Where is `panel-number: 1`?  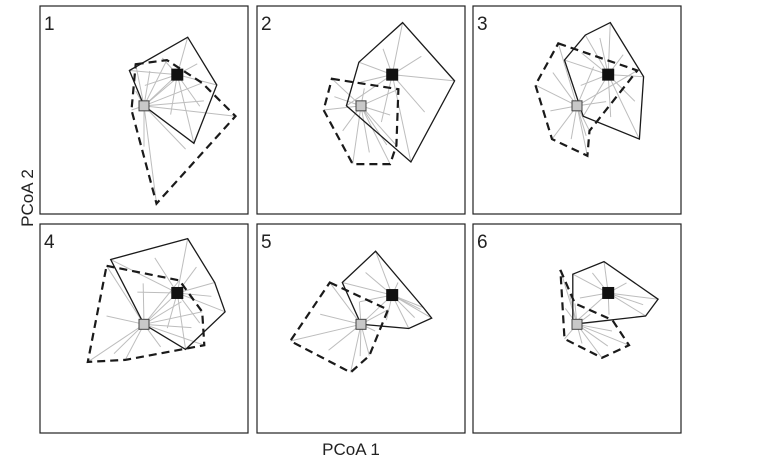
panel-number: 1 is located at coordinates (49, 24).